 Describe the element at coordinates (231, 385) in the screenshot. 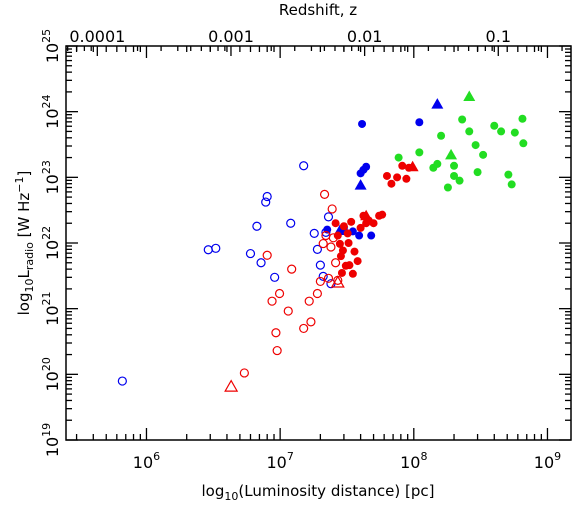

I see `red-open-triangle-point` at that location.